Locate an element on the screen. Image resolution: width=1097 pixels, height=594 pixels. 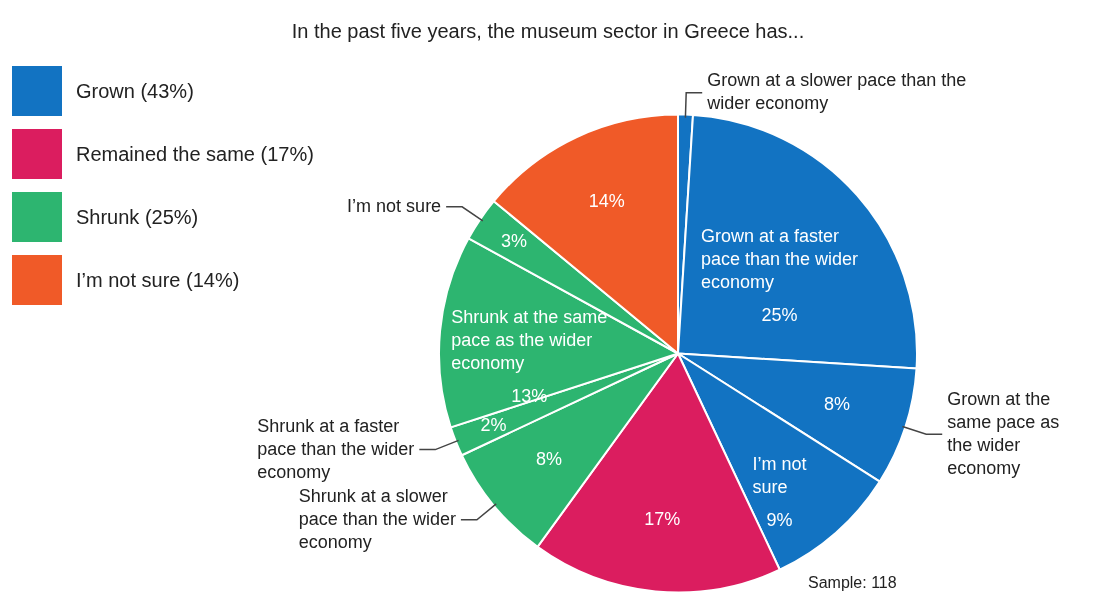
text: I’m not sure (14%) is located at coordinates (158, 280).